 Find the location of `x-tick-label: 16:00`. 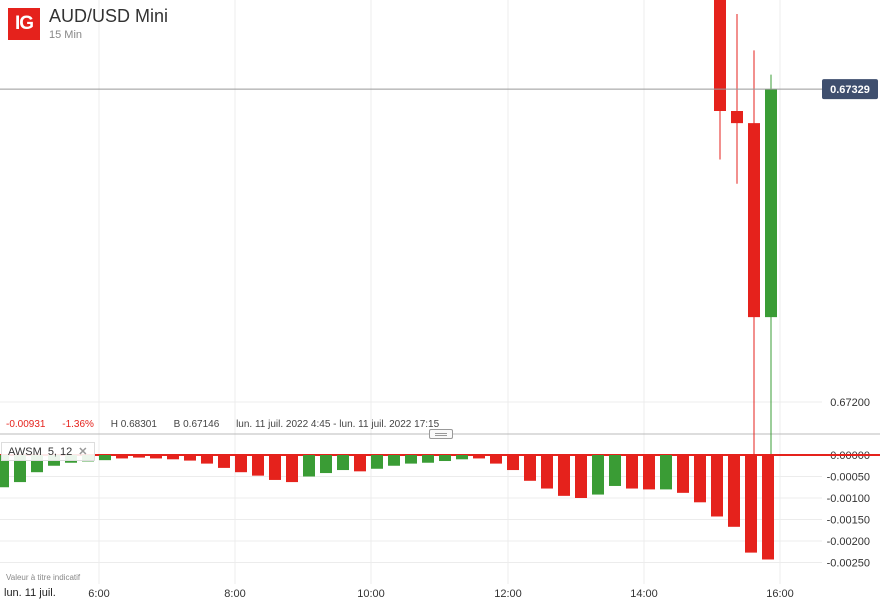

x-tick-label: 16:00 is located at coordinates (780, 594).